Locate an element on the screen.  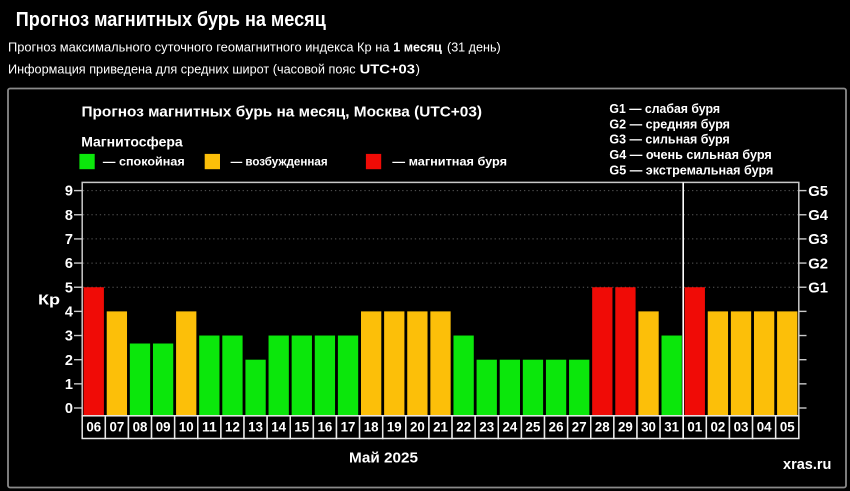
svg-text: G4 — очень сильная буря is located at coordinates (690, 154).